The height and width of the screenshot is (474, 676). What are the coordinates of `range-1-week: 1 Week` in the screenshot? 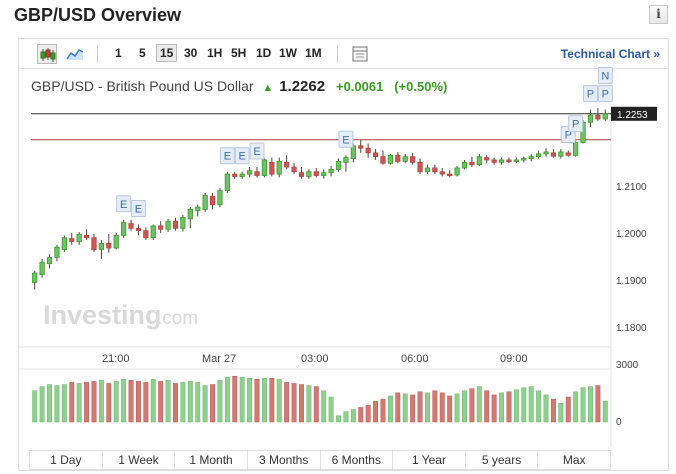 It's located at (139, 460).